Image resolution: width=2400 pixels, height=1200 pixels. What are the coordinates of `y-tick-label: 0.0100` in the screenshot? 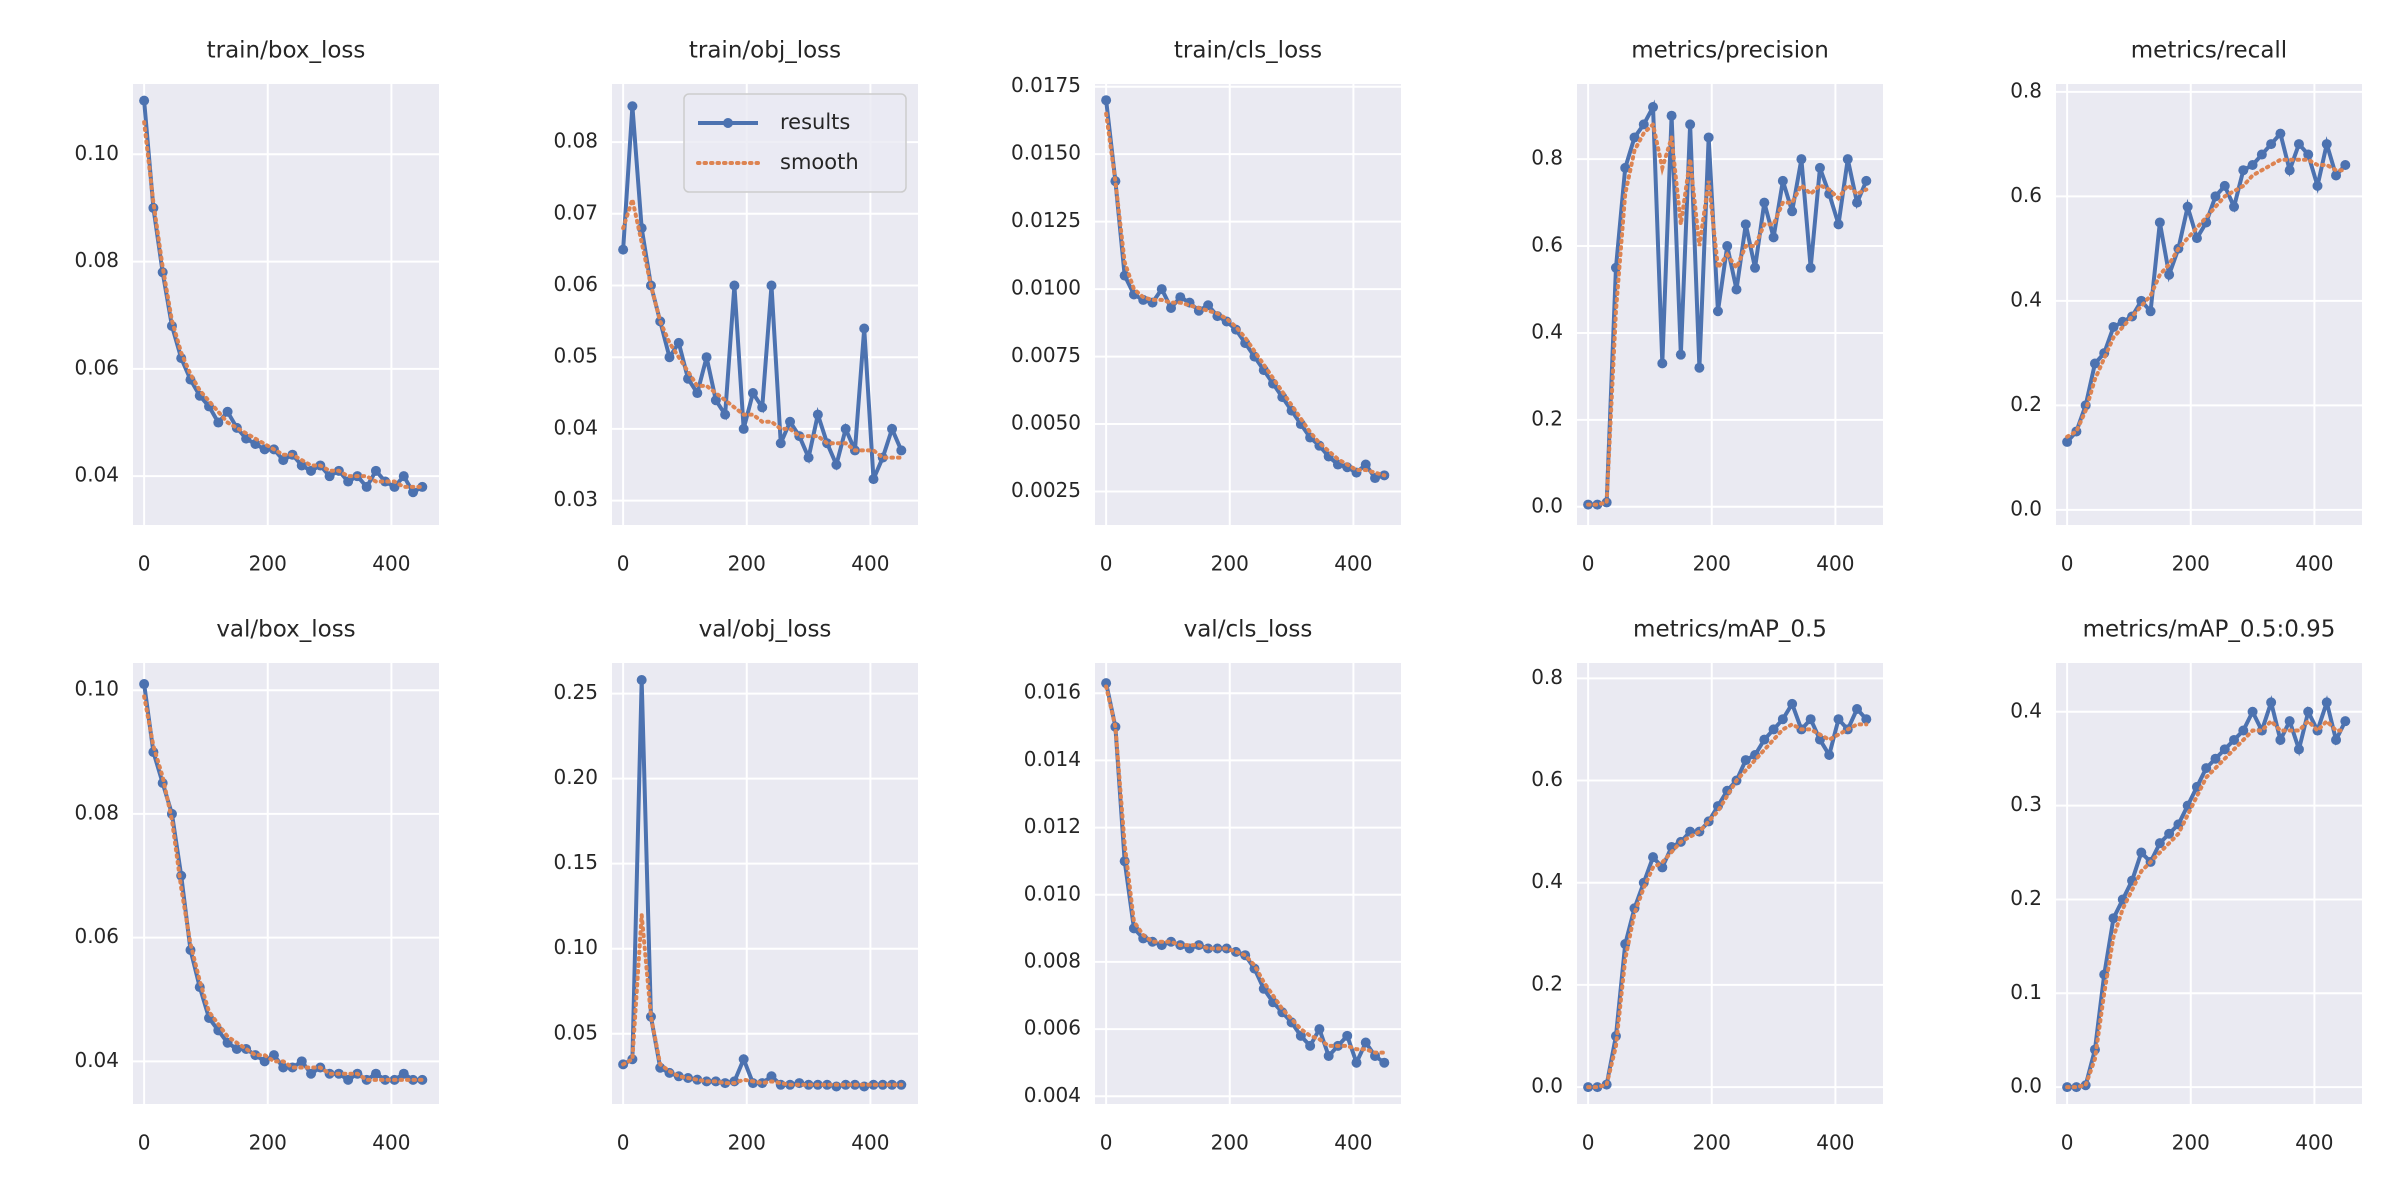 It's located at (1046, 288).